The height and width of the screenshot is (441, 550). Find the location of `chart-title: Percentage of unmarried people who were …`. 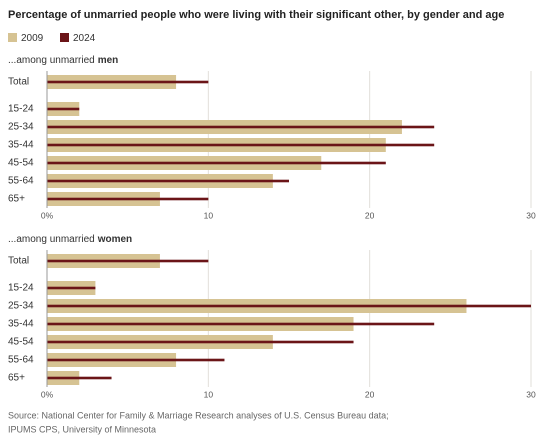

chart-title: Percentage of unmarried people who were … is located at coordinates (256, 15).